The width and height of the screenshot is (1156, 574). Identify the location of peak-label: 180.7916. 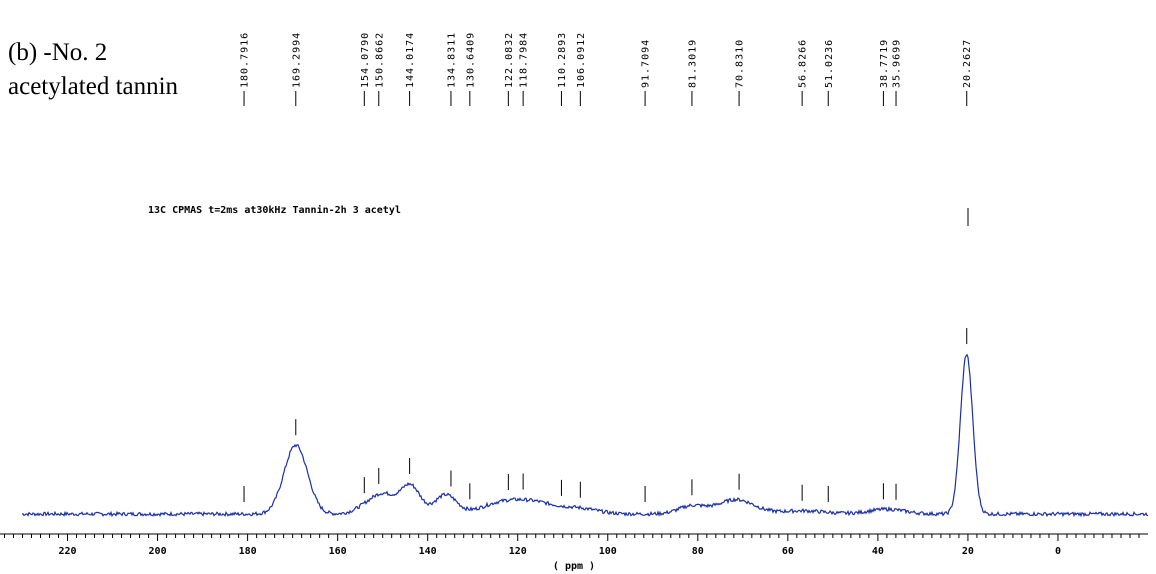
(245, 60).